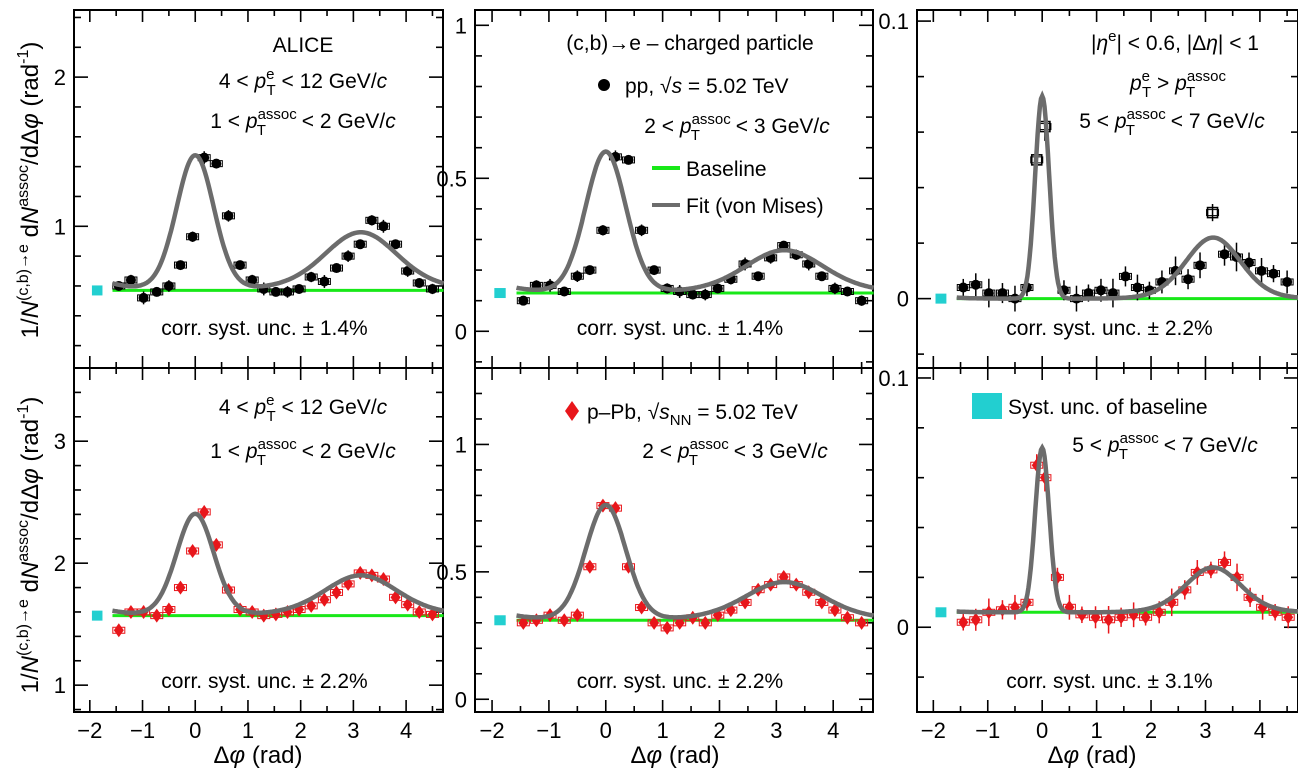 The image size is (1298, 771). What do you see at coordinates (303, 122) in the screenshot?
I see `pt-assoc-label-1: 1 < passoc T < 2 GeV/c` at bounding box center [303, 122].